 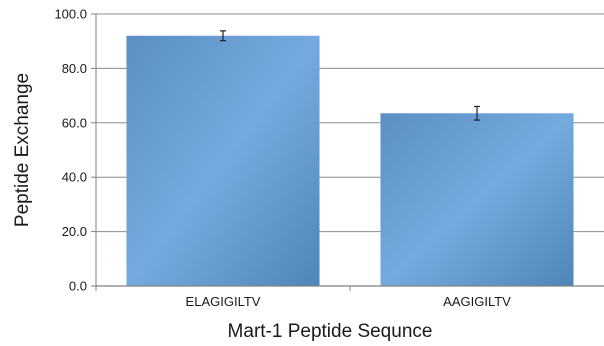 What do you see at coordinates (223, 301) in the screenshot?
I see `x-tick-label: ELAGIGILTV` at bounding box center [223, 301].